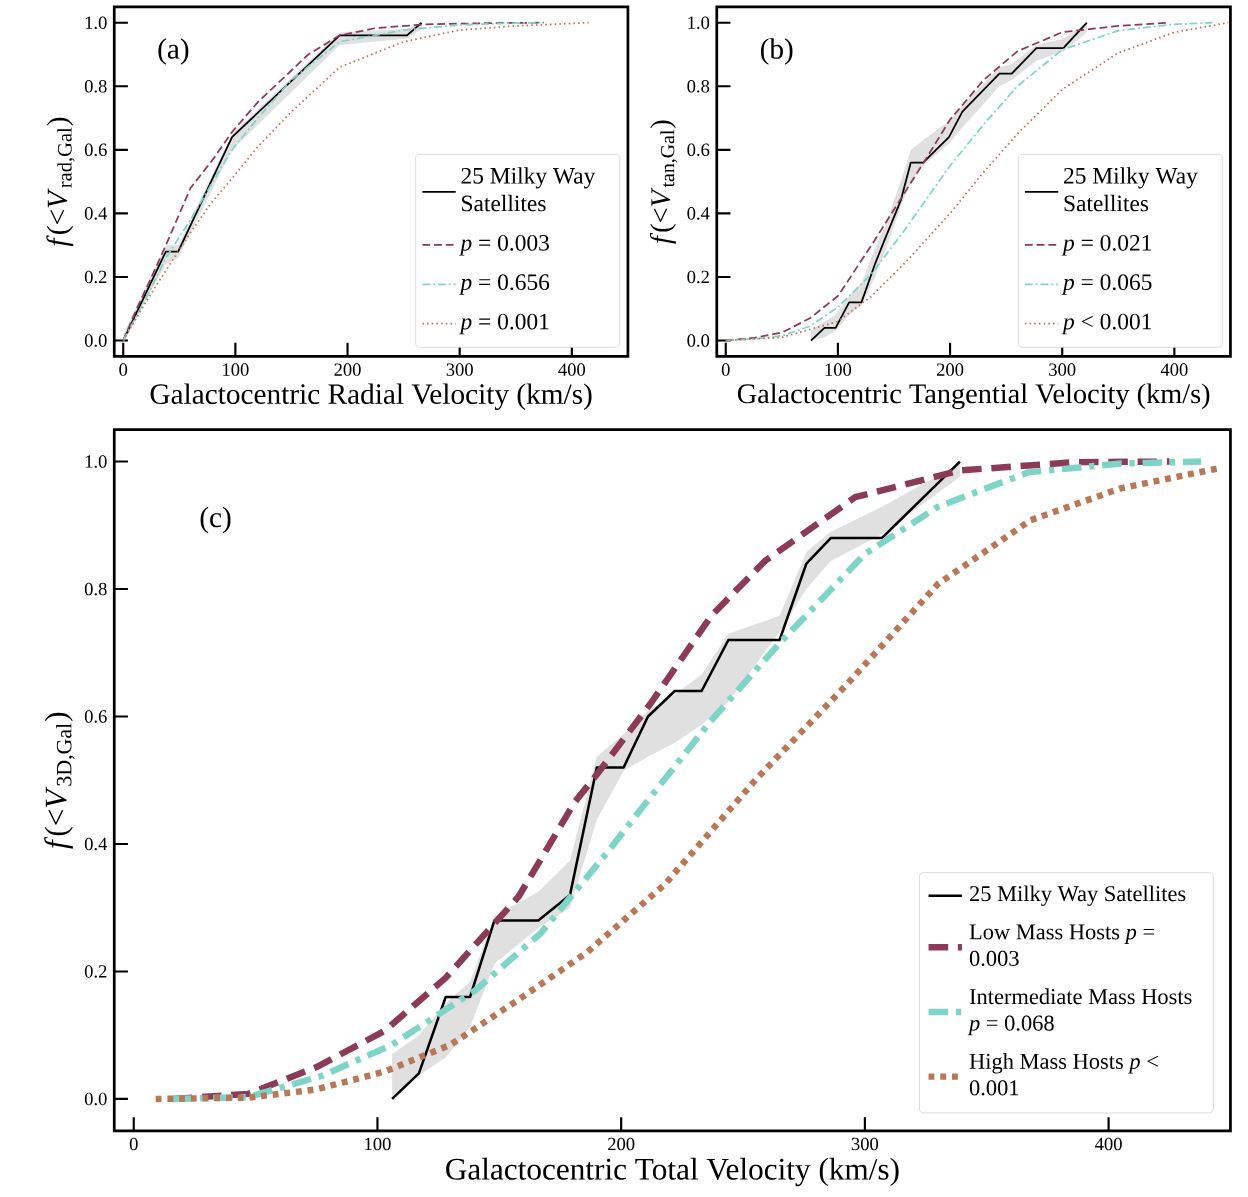 Image resolution: width=1248 pixels, height=1197 pixels. I want to click on annotation: (a), so click(173, 51).